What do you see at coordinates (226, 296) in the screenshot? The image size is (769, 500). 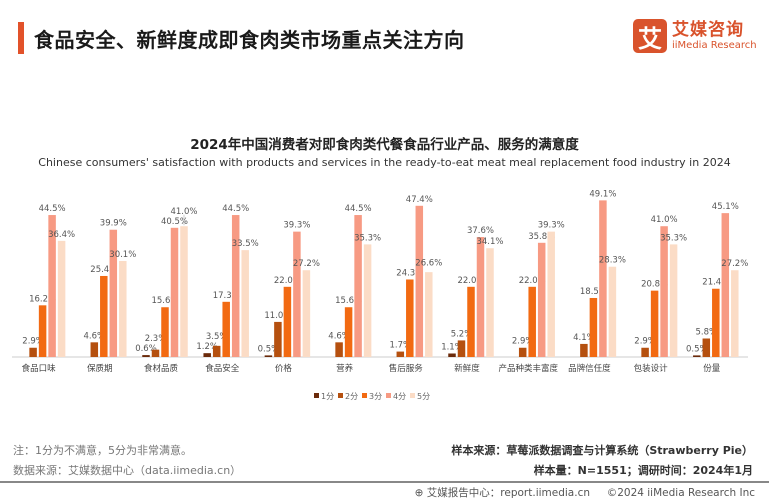 I see `data-label: 17.3%` at bounding box center [226, 296].